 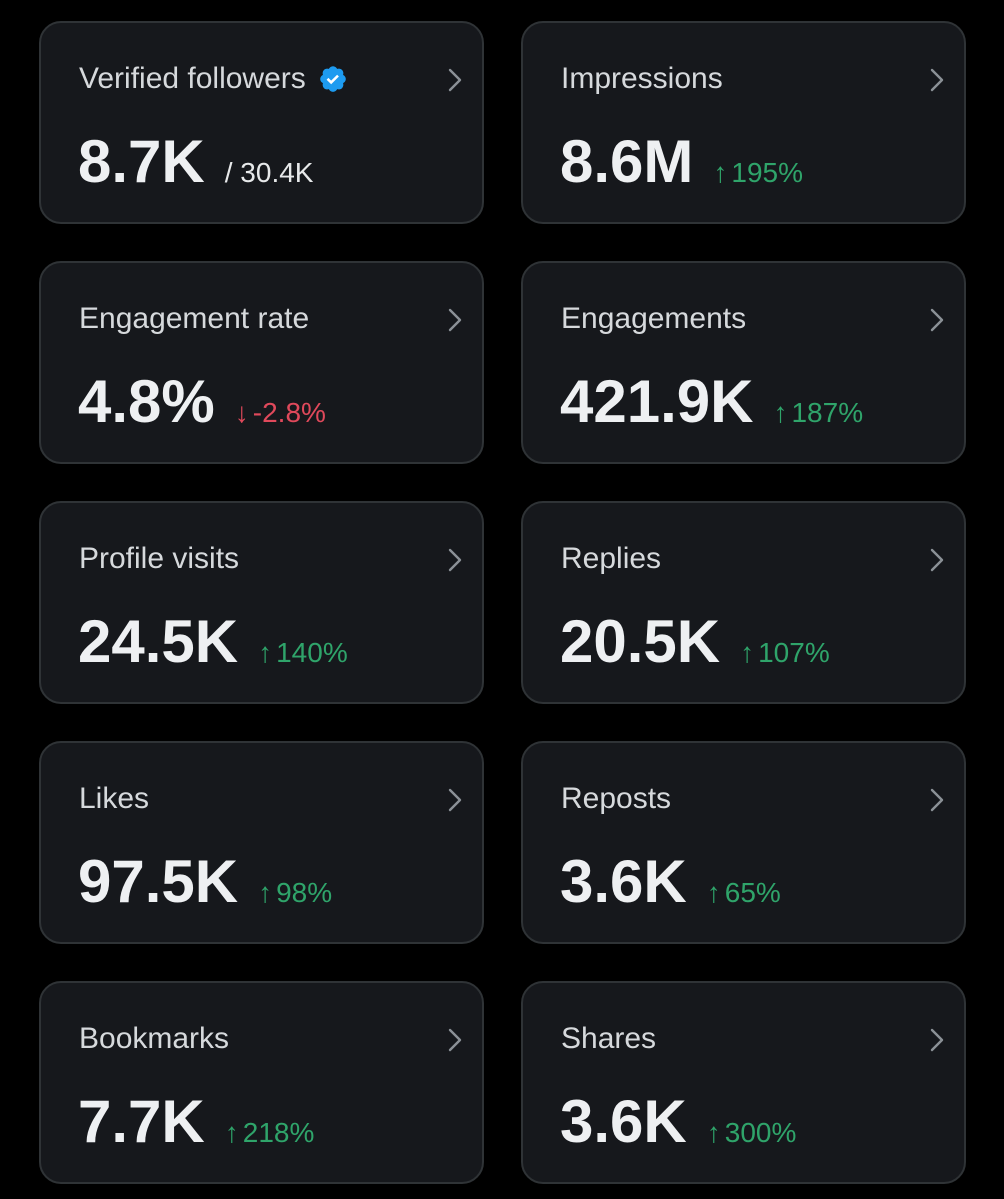 I want to click on metric-value-row: 20.5K ↑ 107%, so click(x=695, y=642).